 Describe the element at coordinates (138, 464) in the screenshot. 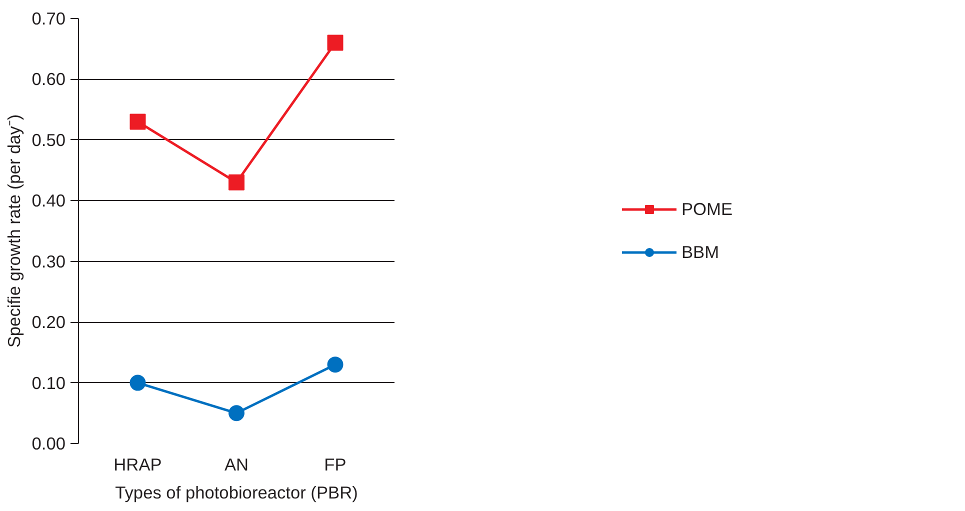

I see `x-tick-label: HRAP` at that location.